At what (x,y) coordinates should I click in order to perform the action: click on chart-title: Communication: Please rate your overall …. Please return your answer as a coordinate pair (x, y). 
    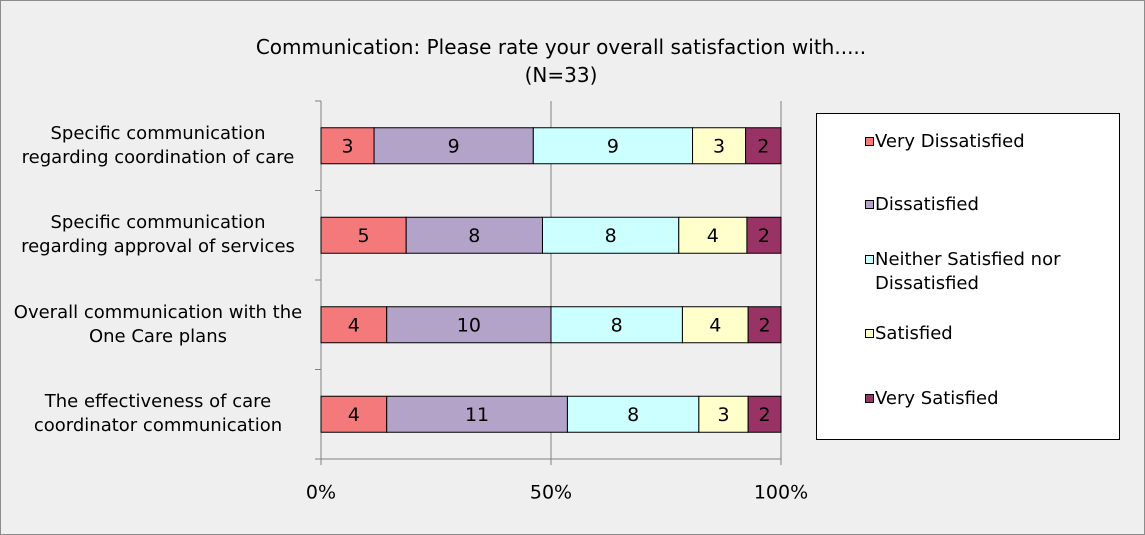
    Looking at the image, I should click on (561, 47).